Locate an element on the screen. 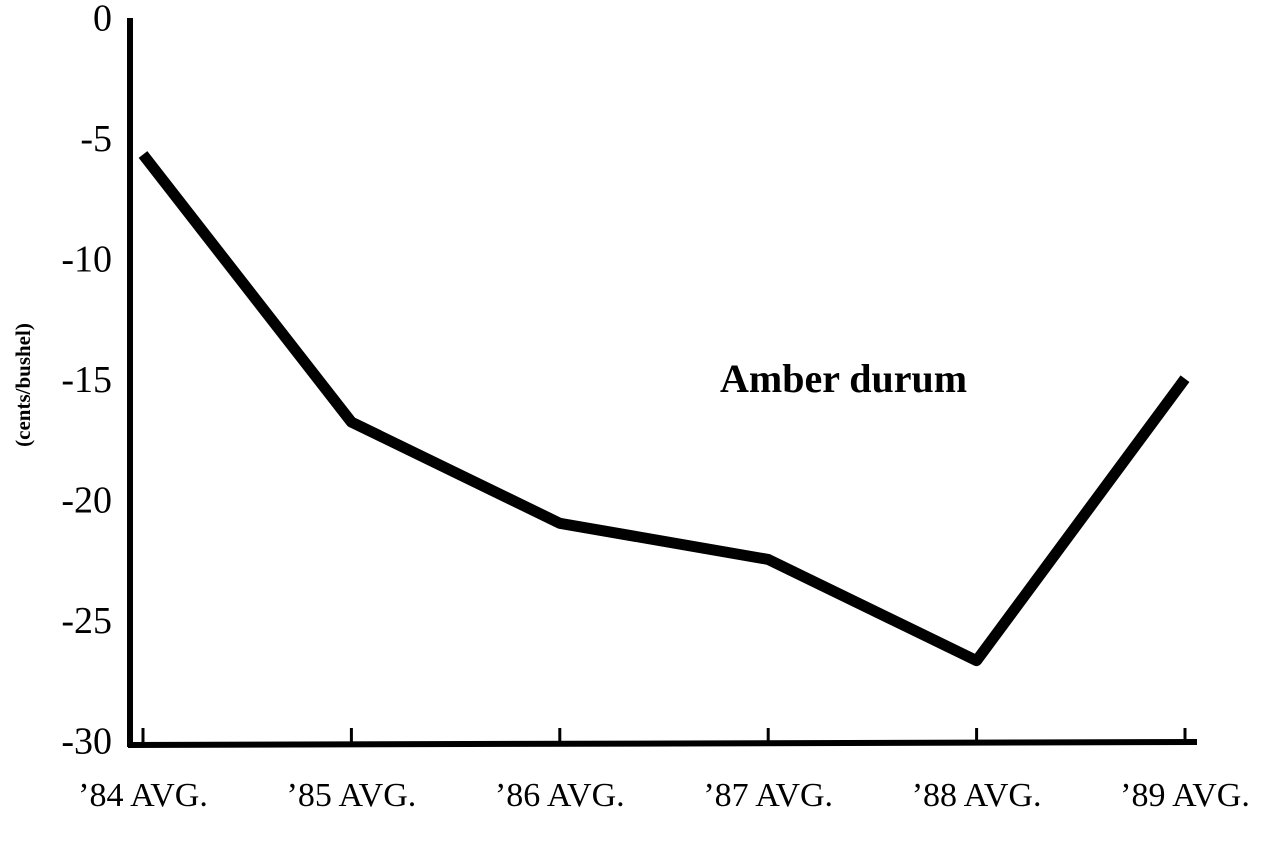 The height and width of the screenshot is (841, 1271). x-tick-label: ’89 AVG. is located at coordinates (1185, 795).